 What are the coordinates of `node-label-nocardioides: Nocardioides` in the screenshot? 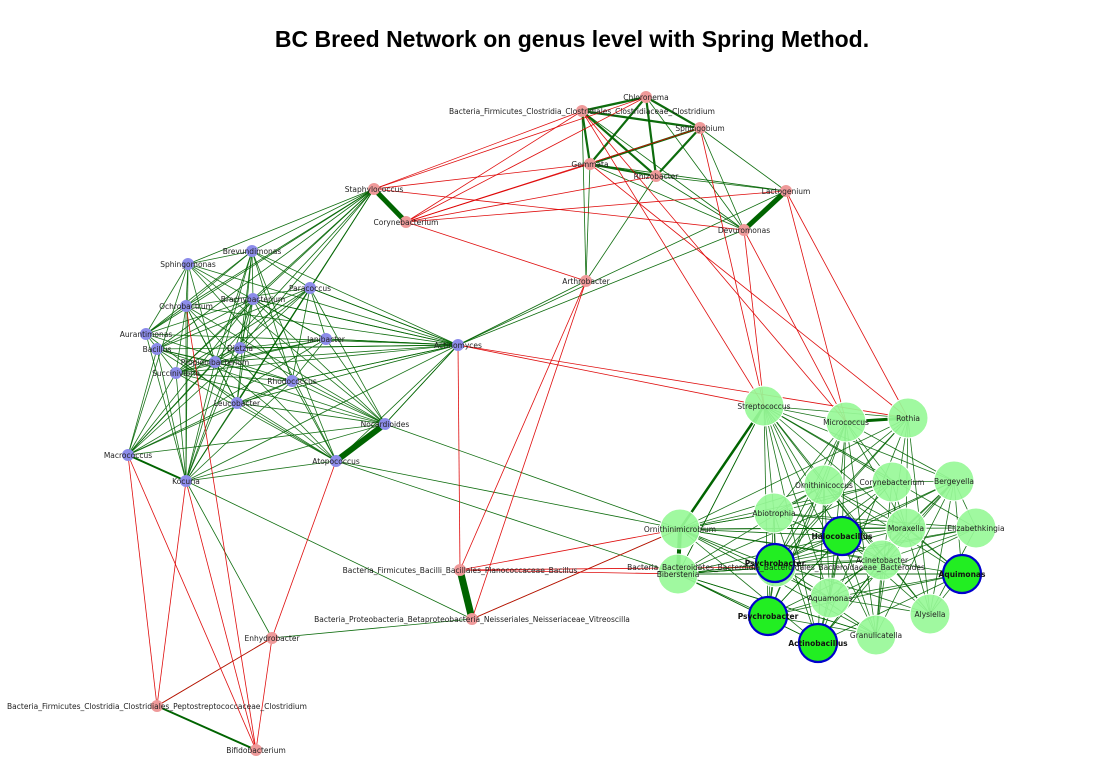 It's located at (385, 424).